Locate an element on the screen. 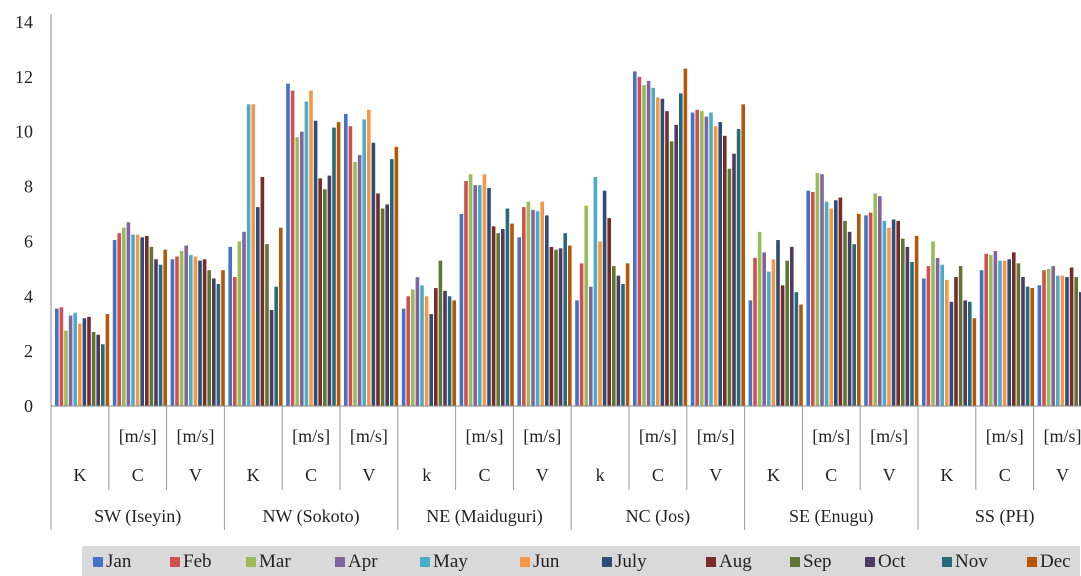  legend-label: Jun is located at coordinates (546, 561).